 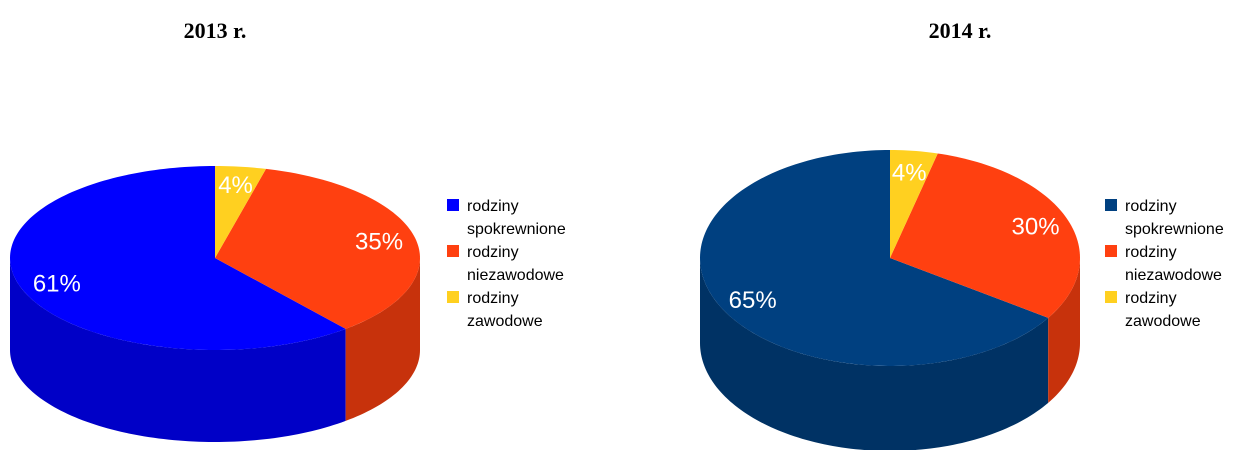 What do you see at coordinates (960, 30) in the screenshot?
I see `chart-title: 2014 r.` at bounding box center [960, 30].